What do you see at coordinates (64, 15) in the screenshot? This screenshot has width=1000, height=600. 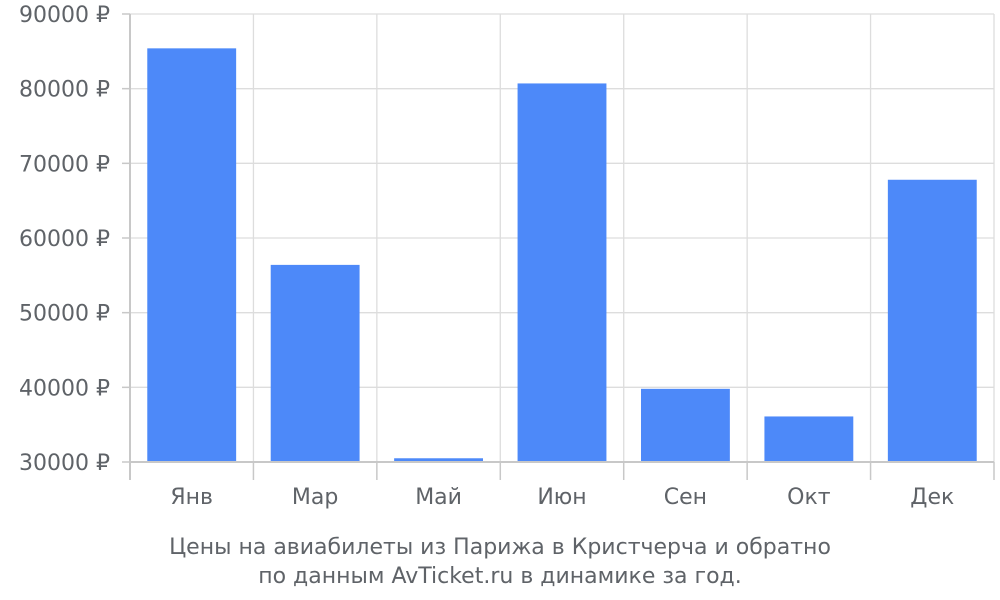 I see `y-tick-label: 90000 ₽` at bounding box center [64, 15].